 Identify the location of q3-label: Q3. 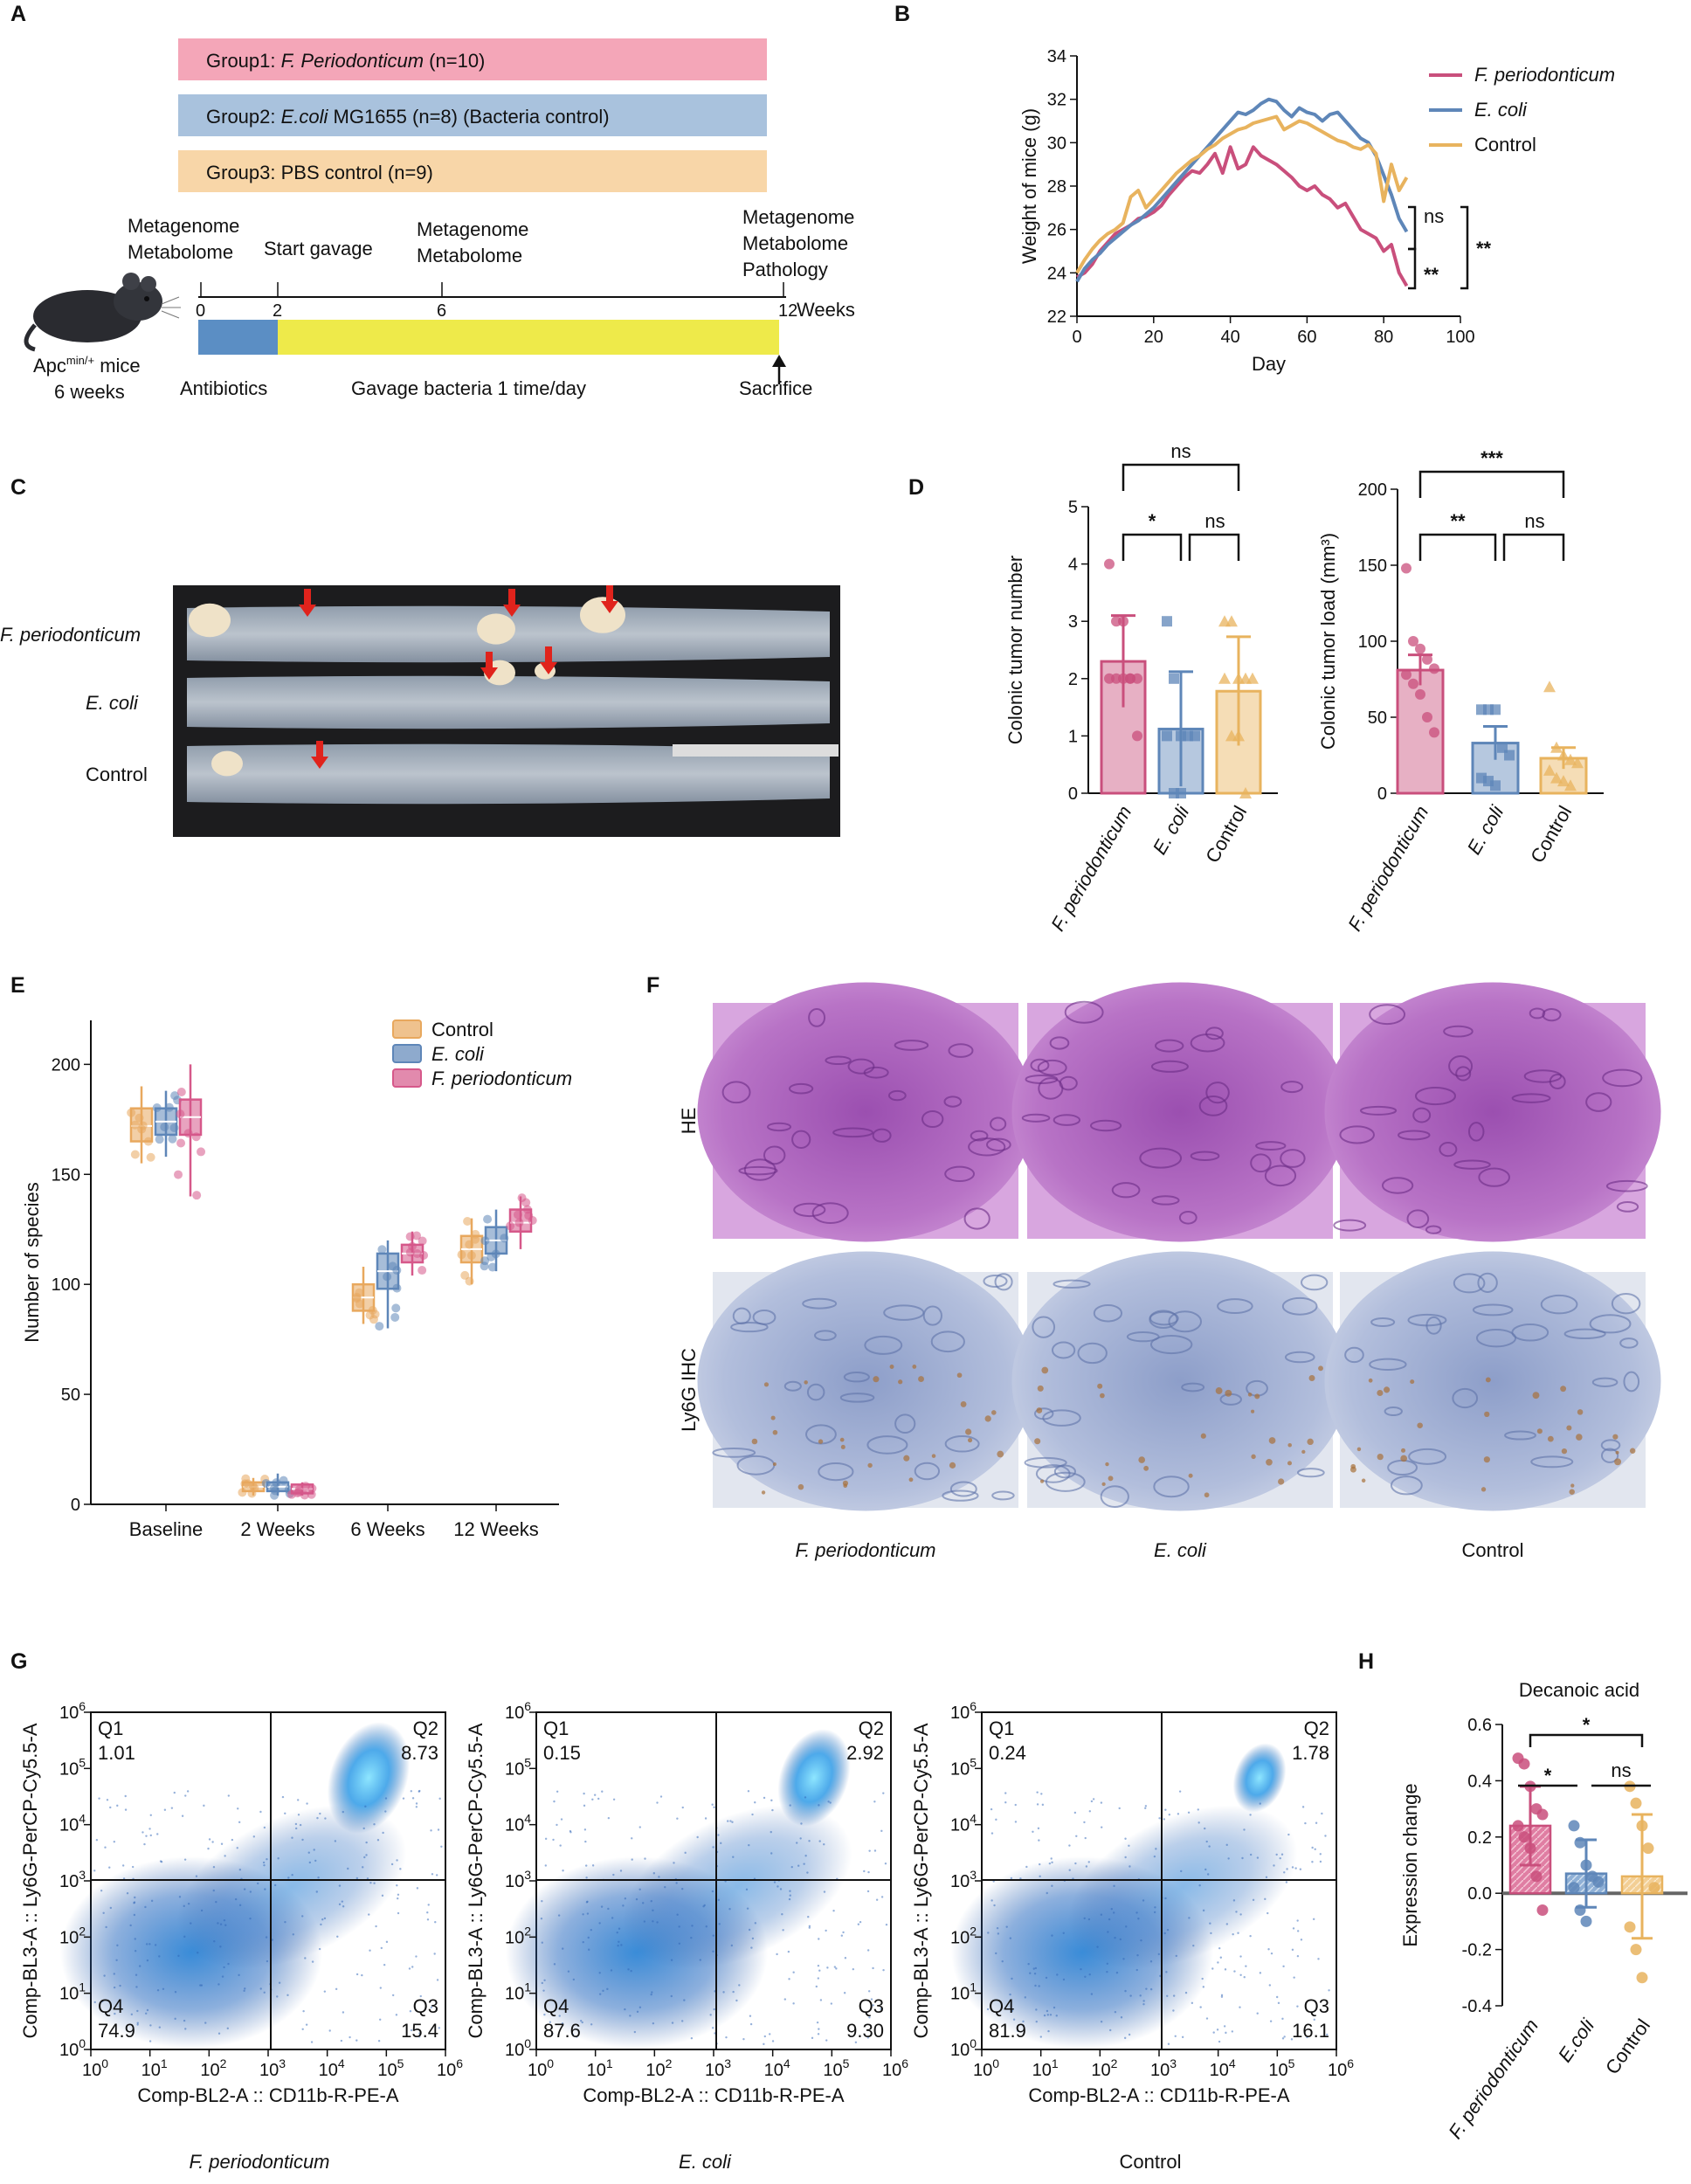
(425, 2006).